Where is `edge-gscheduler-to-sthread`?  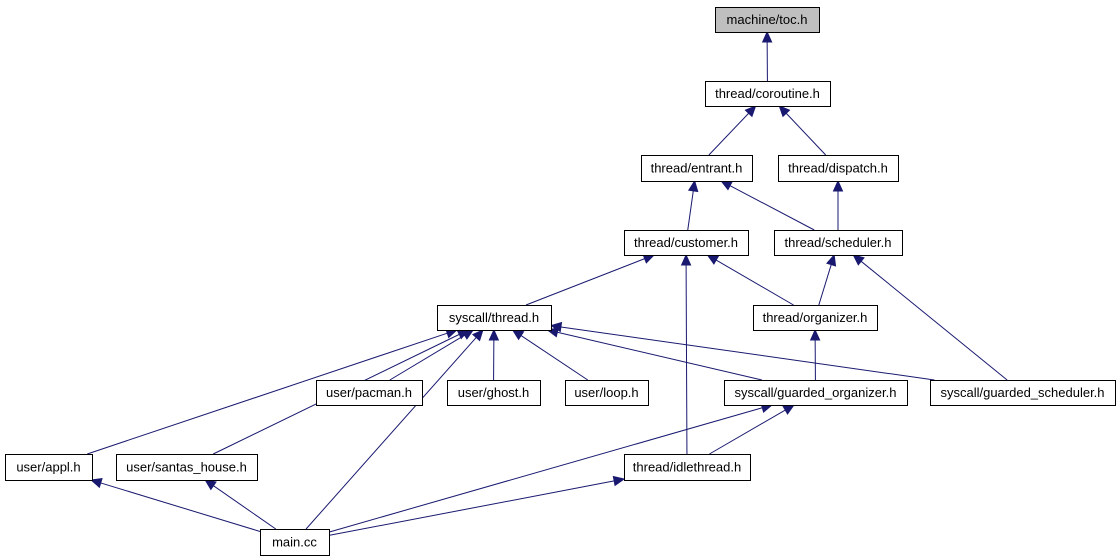
edge-gscheduler-to-sthread is located at coordinates (742, 351).